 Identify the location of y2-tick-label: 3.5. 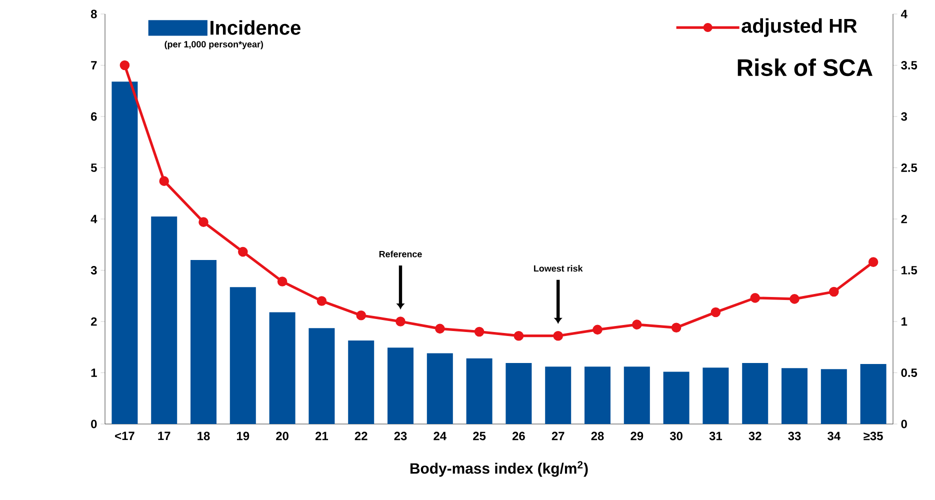
(909, 65).